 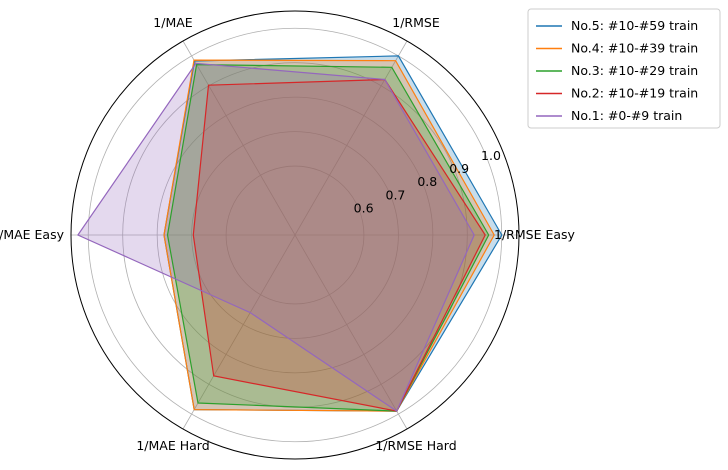 What do you see at coordinates (396, 194) in the screenshot?
I see `radial-tick-label: 0.7` at bounding box center [396, 194].